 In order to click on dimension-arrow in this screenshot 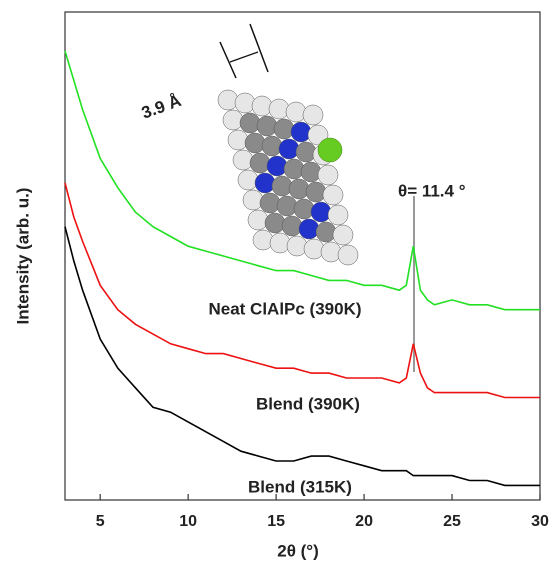, I will do `click(244, 57)`.